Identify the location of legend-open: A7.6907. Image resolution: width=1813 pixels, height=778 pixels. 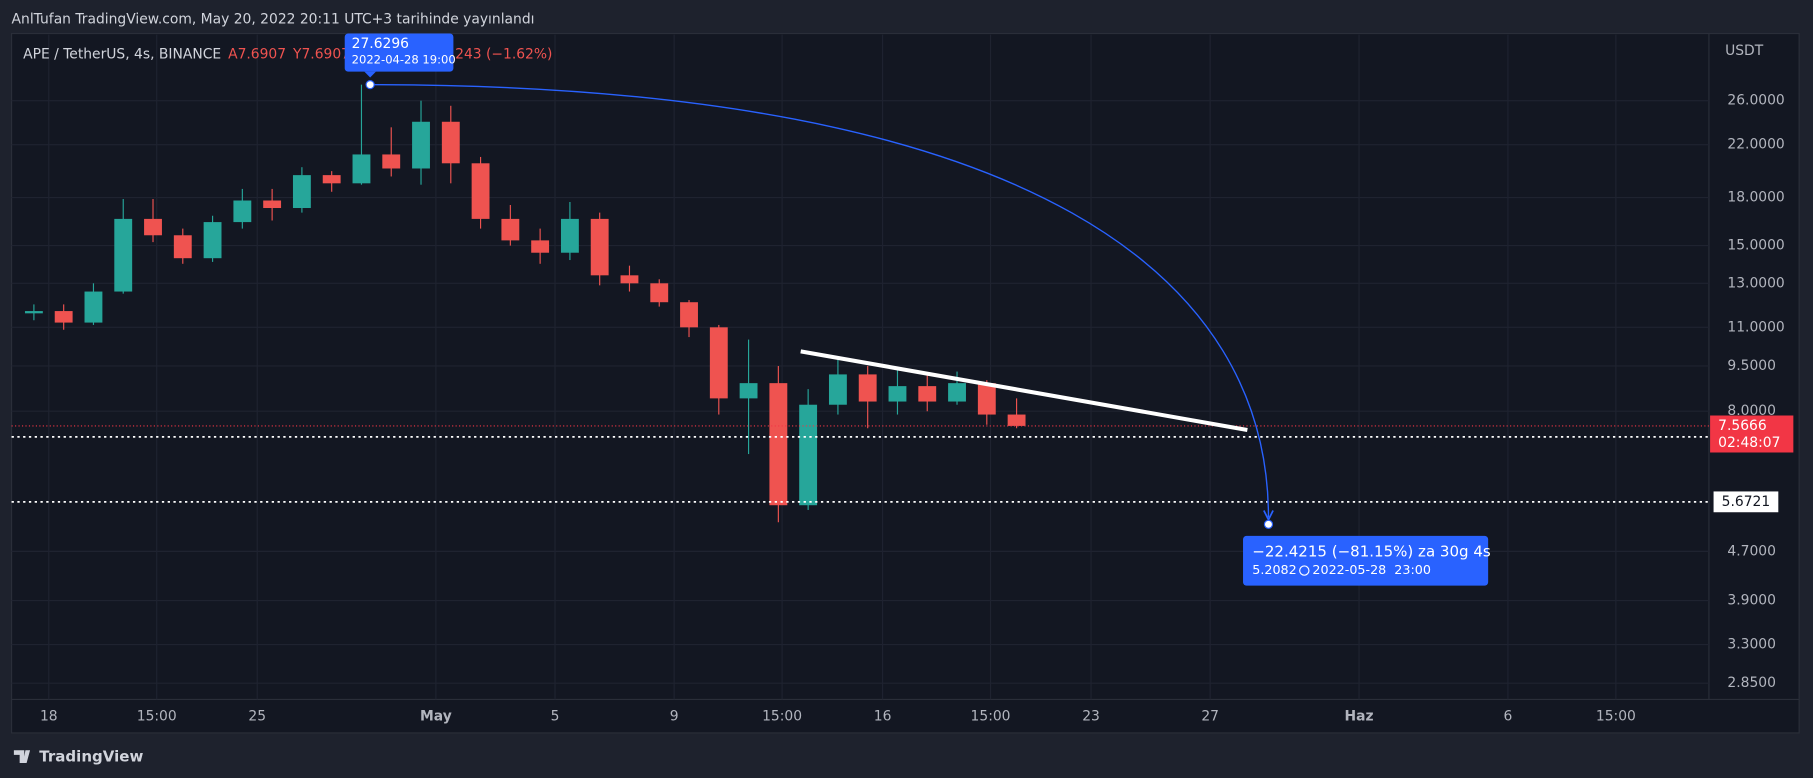
(257, 54).